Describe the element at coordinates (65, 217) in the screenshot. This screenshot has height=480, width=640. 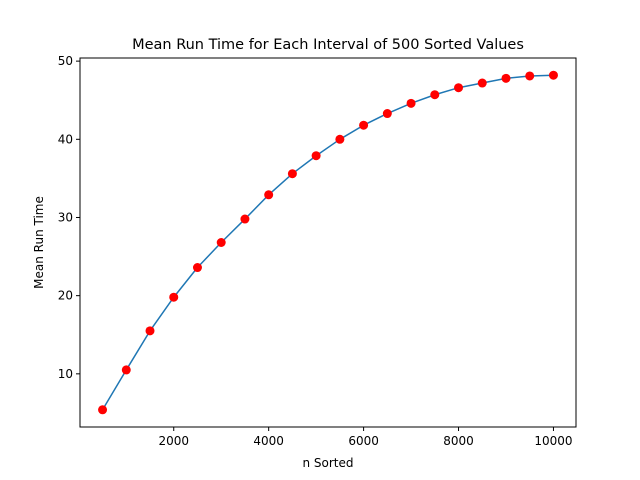
I see `y-tick-label: 30` at that location.